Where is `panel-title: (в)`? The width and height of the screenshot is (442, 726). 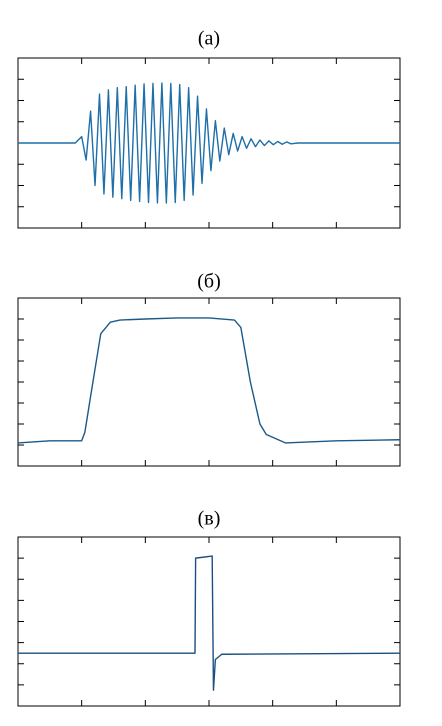 panel-title: (в) is located at coordinates (209, 519).